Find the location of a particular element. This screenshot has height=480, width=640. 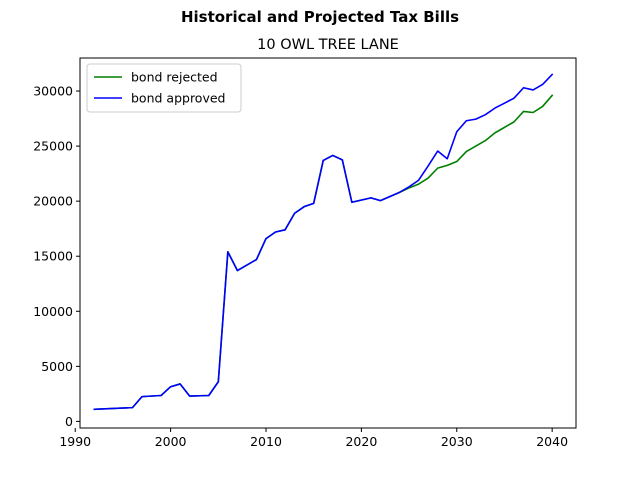

y-tick-label: 15000 is located at coordinates (53, 256).